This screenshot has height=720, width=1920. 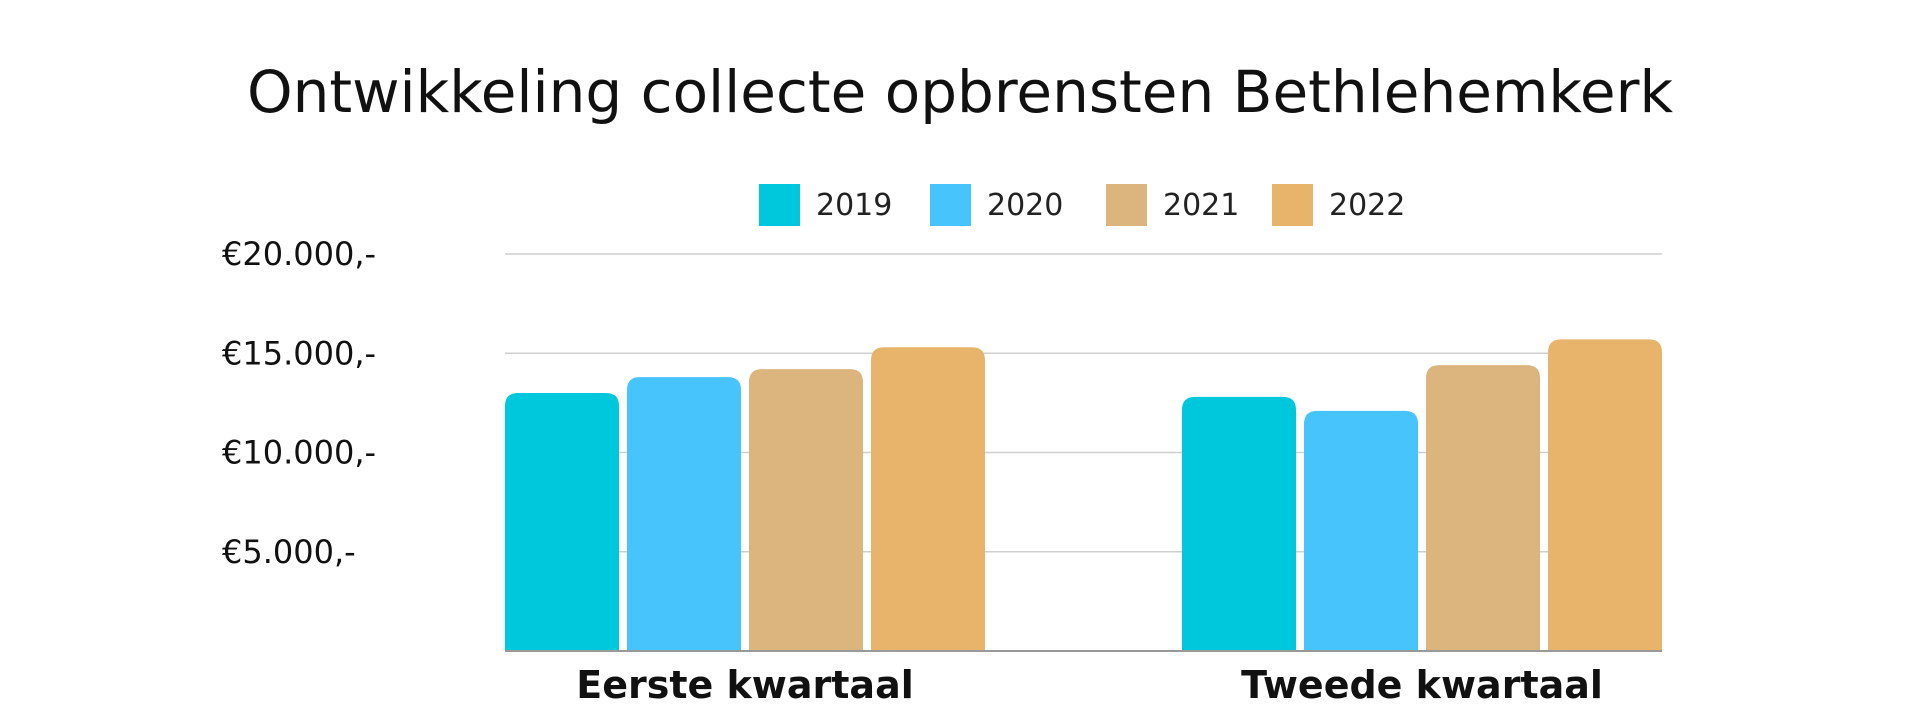 What do you see at coordinates (299, 254) in the screenshot?
I see `y-tick-label: €20.000,-` at bounding box center [299, 254].